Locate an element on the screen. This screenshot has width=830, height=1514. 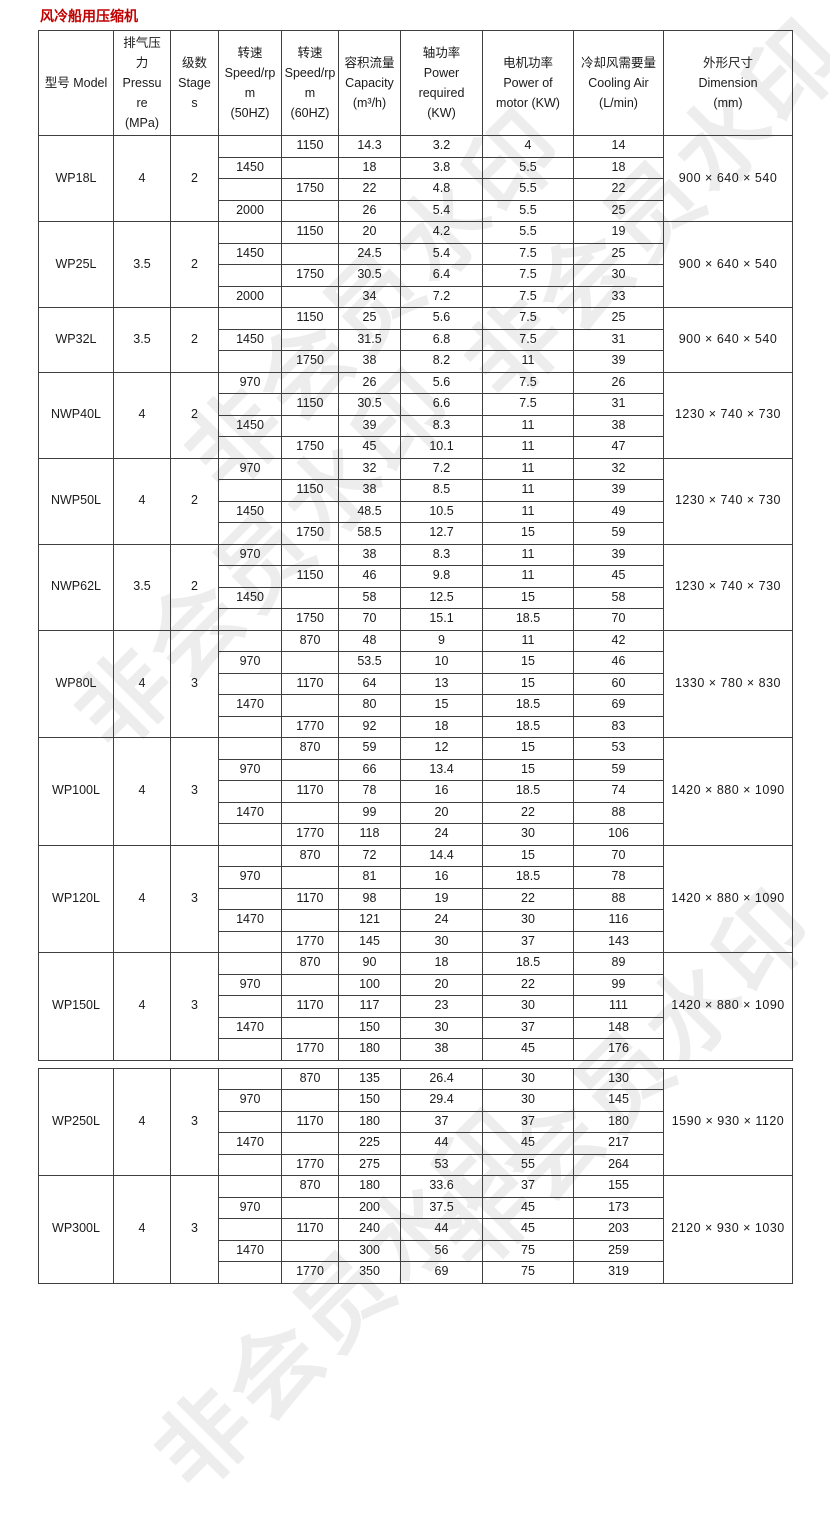
capacity-cell: 32 is located at coordinates (369, 468).